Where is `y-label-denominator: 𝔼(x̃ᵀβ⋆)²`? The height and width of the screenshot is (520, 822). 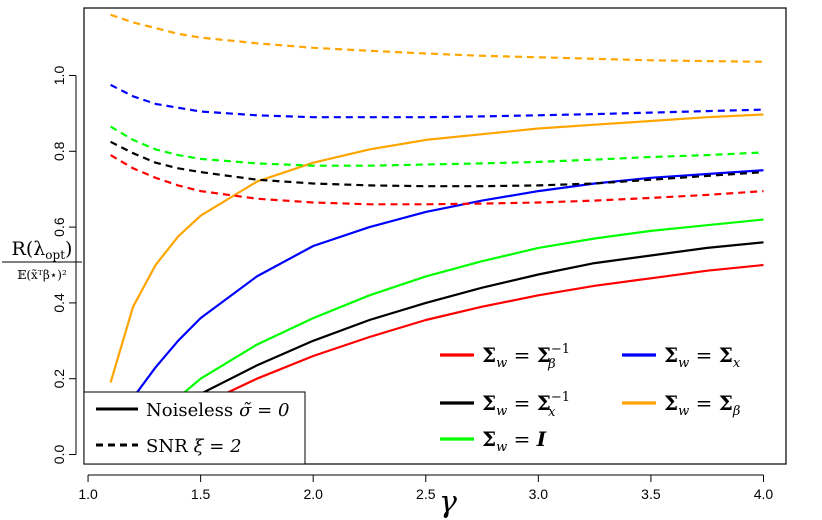 y-label-denominator: 𝔼(x̃ᵀβ⋆)² is located at coordinates (42, 275).